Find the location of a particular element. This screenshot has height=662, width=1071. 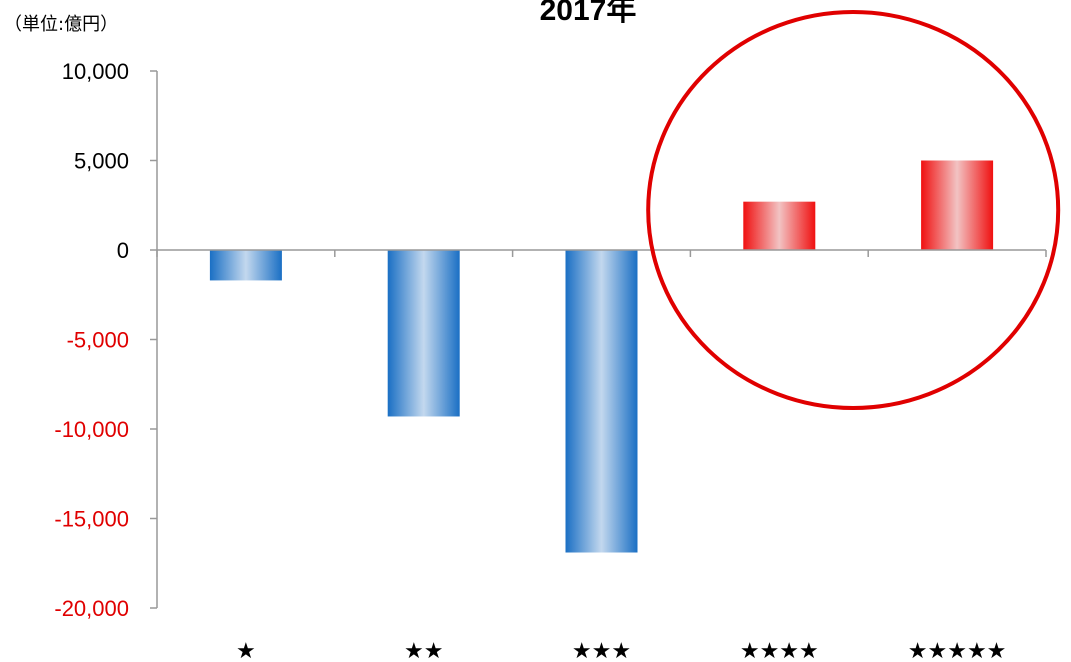

x-tick-label: ★★★★★ is located at coordinates (957, 650).